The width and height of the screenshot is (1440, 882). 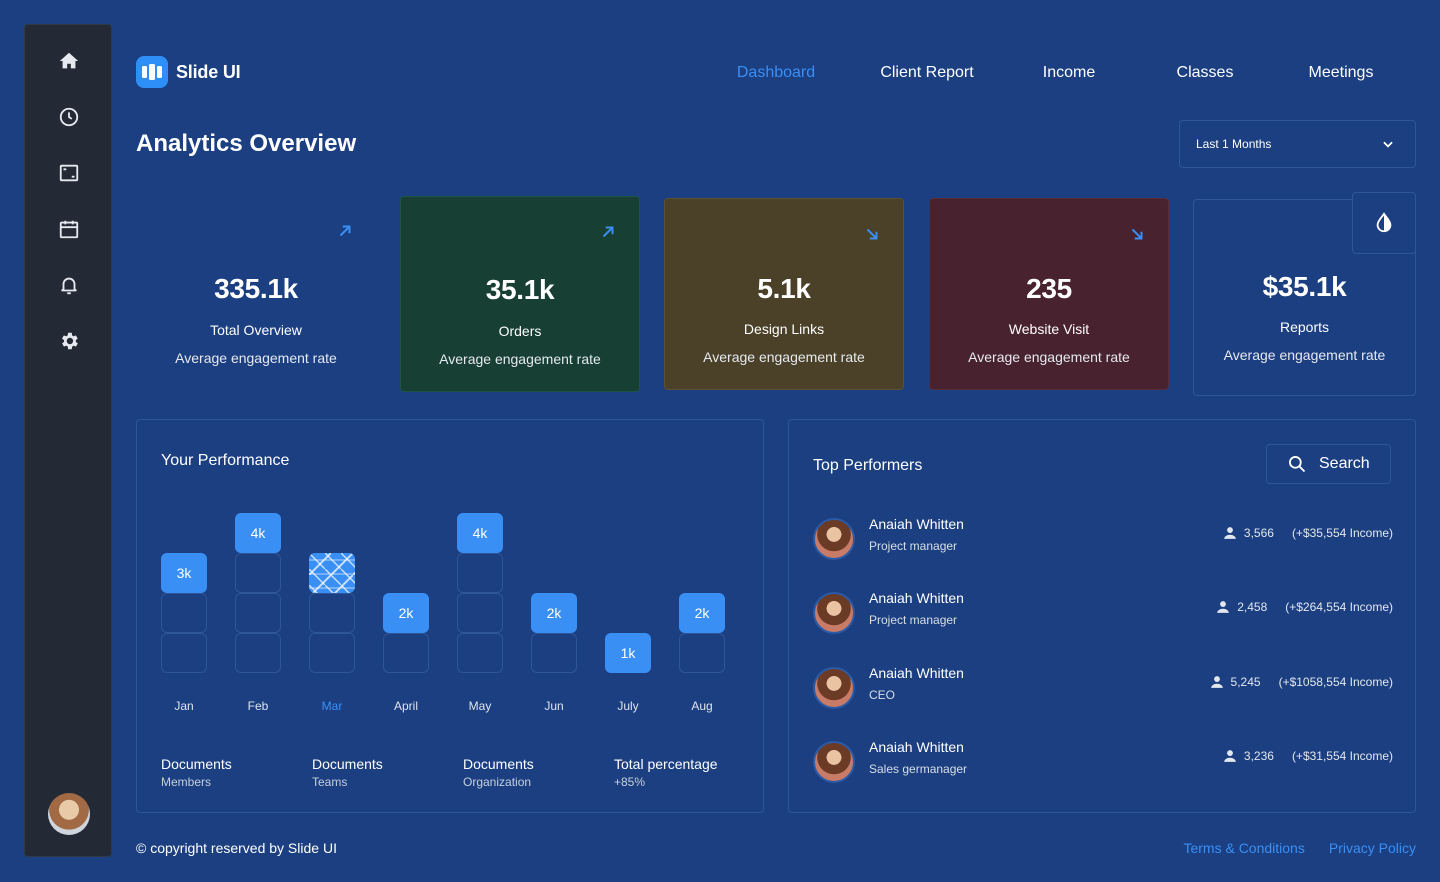 I want to click on doc-stat-sub: Teams, so click(x=330, y=782).